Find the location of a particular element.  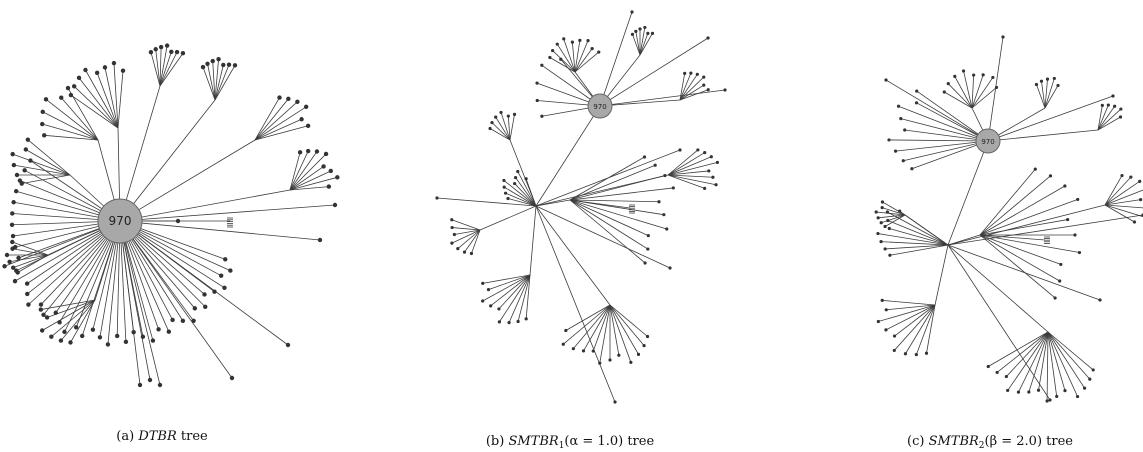

panel-c-caption: (c) SMTBR2(β = 2.0) tree is located at coordinates (990, 442).